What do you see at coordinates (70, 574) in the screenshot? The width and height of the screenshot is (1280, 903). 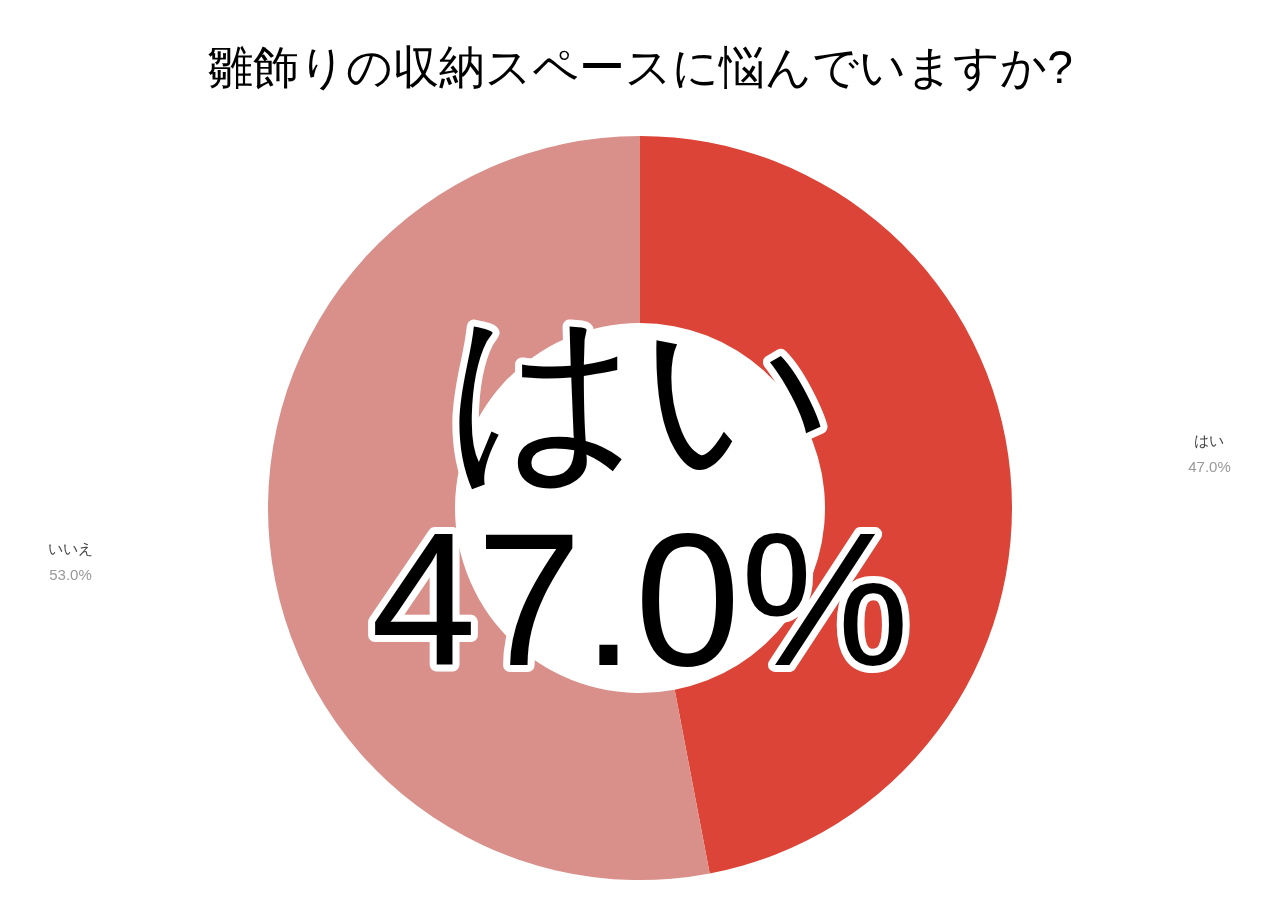 I see `data-label: 53.0%` at bounding box center [70, 574].